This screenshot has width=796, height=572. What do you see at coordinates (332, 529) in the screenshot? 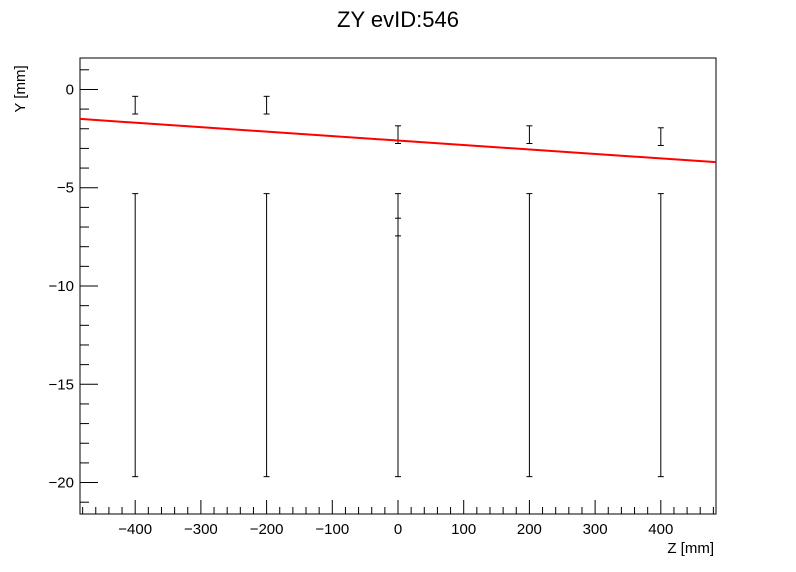
I see `x-tick-label: −100` at bounding box center [332, 529].